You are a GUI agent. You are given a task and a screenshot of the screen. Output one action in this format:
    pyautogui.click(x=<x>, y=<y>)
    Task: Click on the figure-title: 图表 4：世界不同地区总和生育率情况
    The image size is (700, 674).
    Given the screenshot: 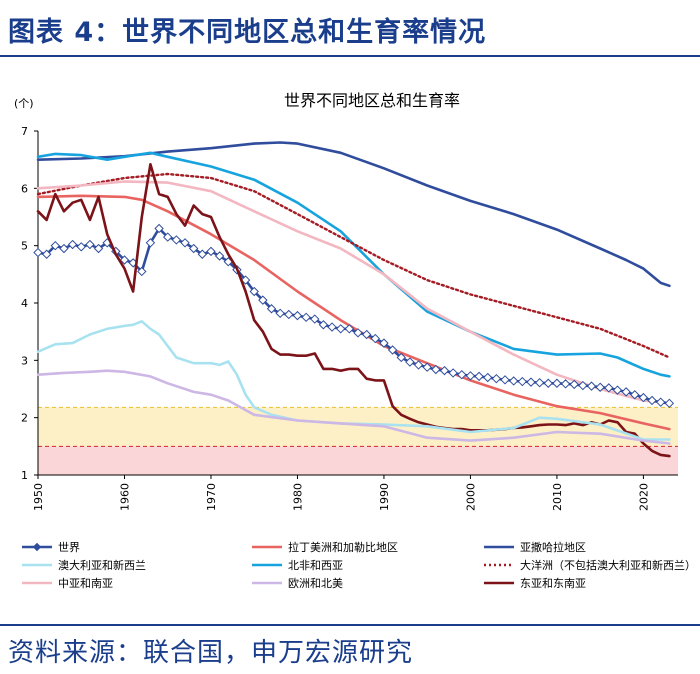 What is the action you would take?
    pyautogui.click(x=247, y=32)
    